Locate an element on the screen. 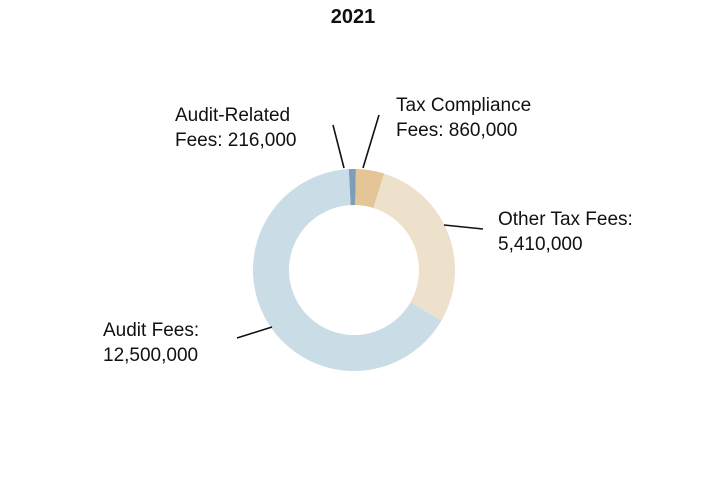 This screenshot has height=480, width=706. slice-label-line: Audit-Related is located at coordinates (232, 115).